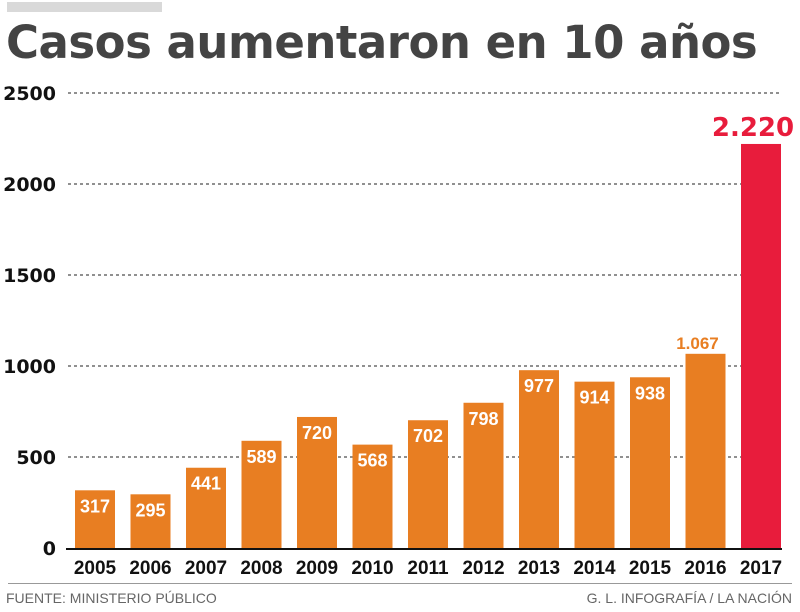 The image size is (800, 612). Describe the element at coordinates (761, 568) in the screenshot. I see `x-tick-label: 2017` at that location.